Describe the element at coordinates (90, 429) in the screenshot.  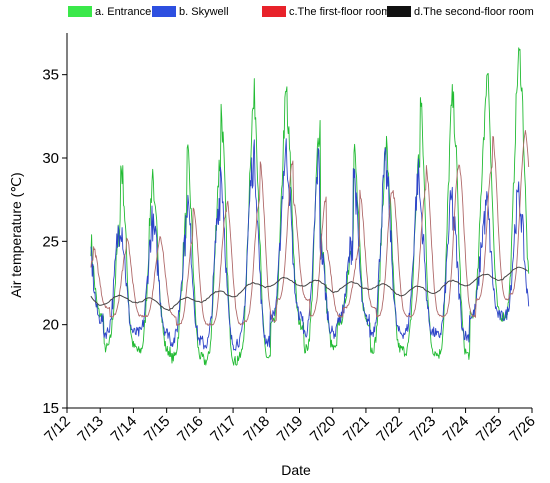
I see `x-tick-label: 7/13` at that location.